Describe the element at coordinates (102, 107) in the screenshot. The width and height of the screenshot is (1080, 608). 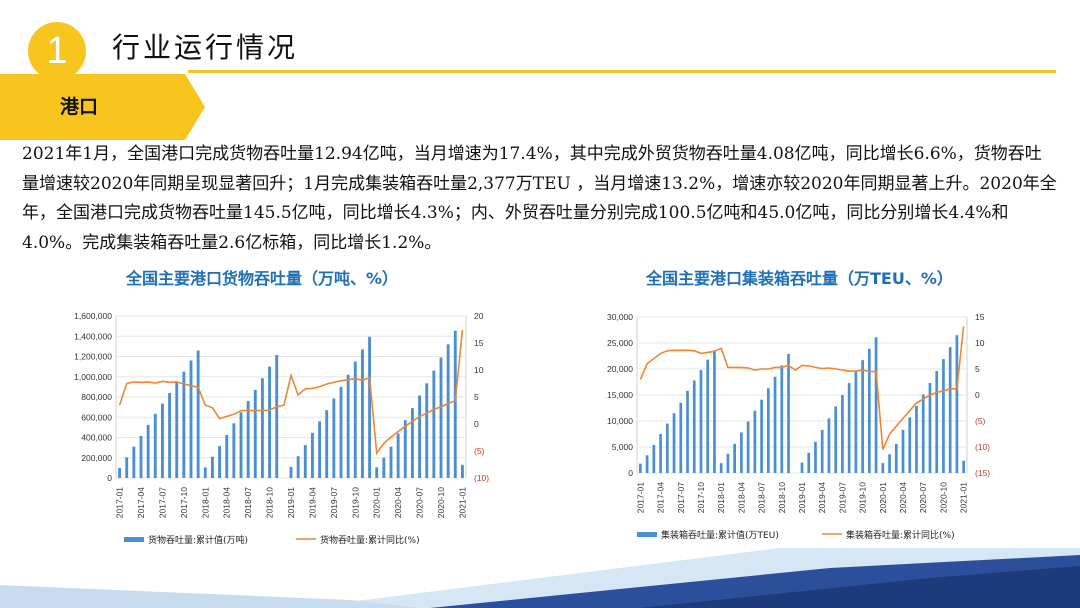
I see `section-arrow-banner` at that location.